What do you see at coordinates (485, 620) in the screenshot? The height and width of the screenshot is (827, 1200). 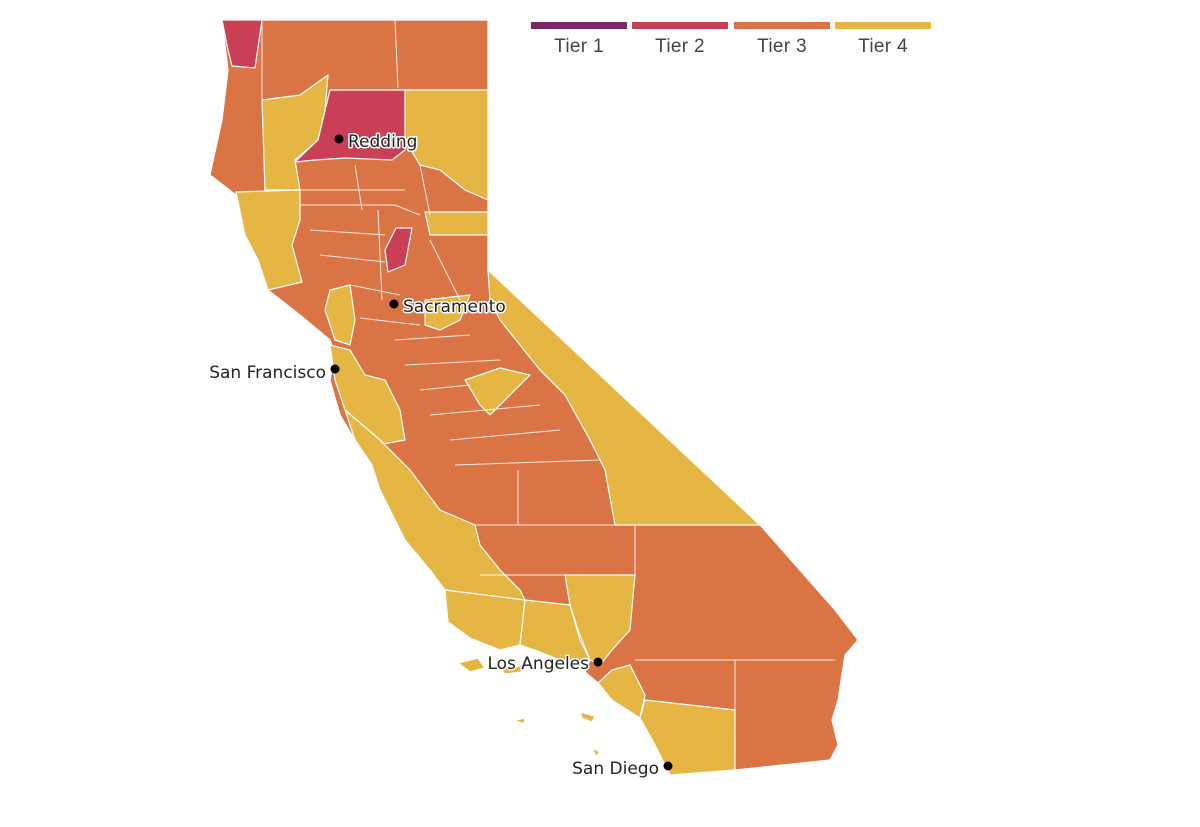 I see `county-ventura` at bounding box center [485, 620].